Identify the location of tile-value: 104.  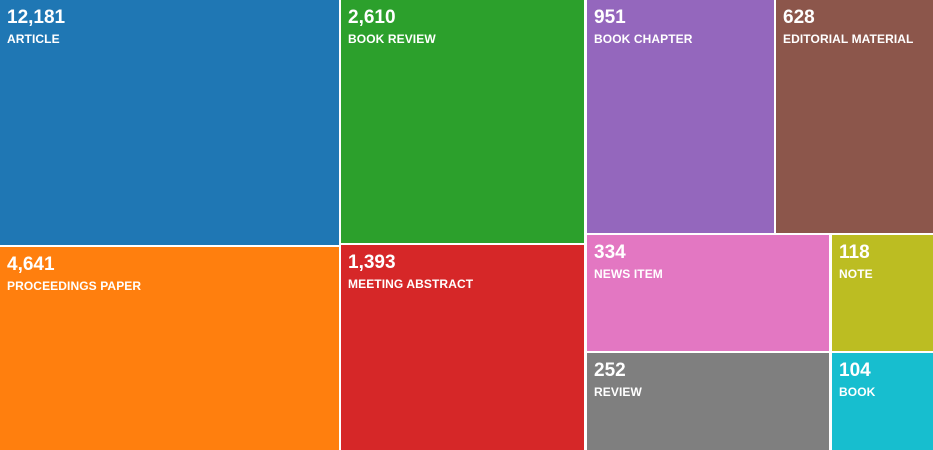
(855, 370).